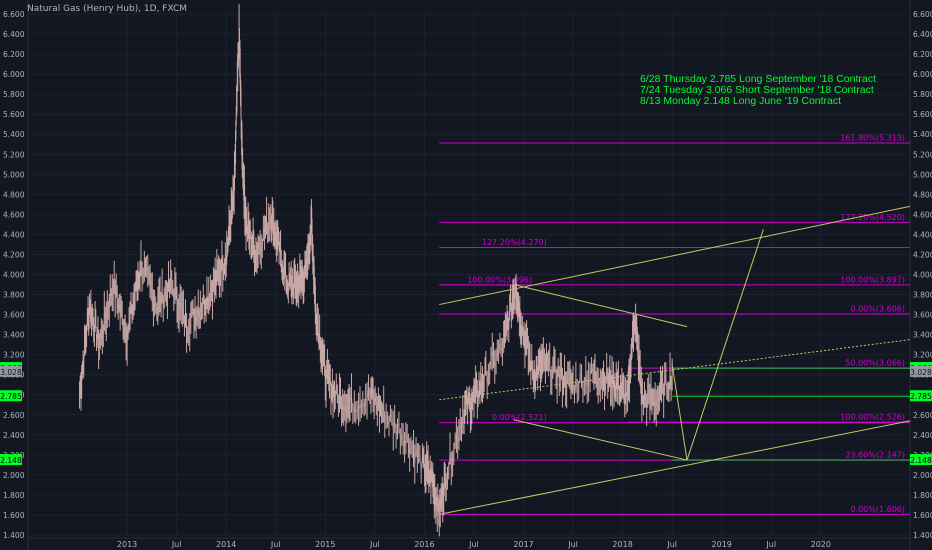  I want to click on trade-note: 8/13 Monday 2.148 Long June '19 Contract, so click(741, 101).